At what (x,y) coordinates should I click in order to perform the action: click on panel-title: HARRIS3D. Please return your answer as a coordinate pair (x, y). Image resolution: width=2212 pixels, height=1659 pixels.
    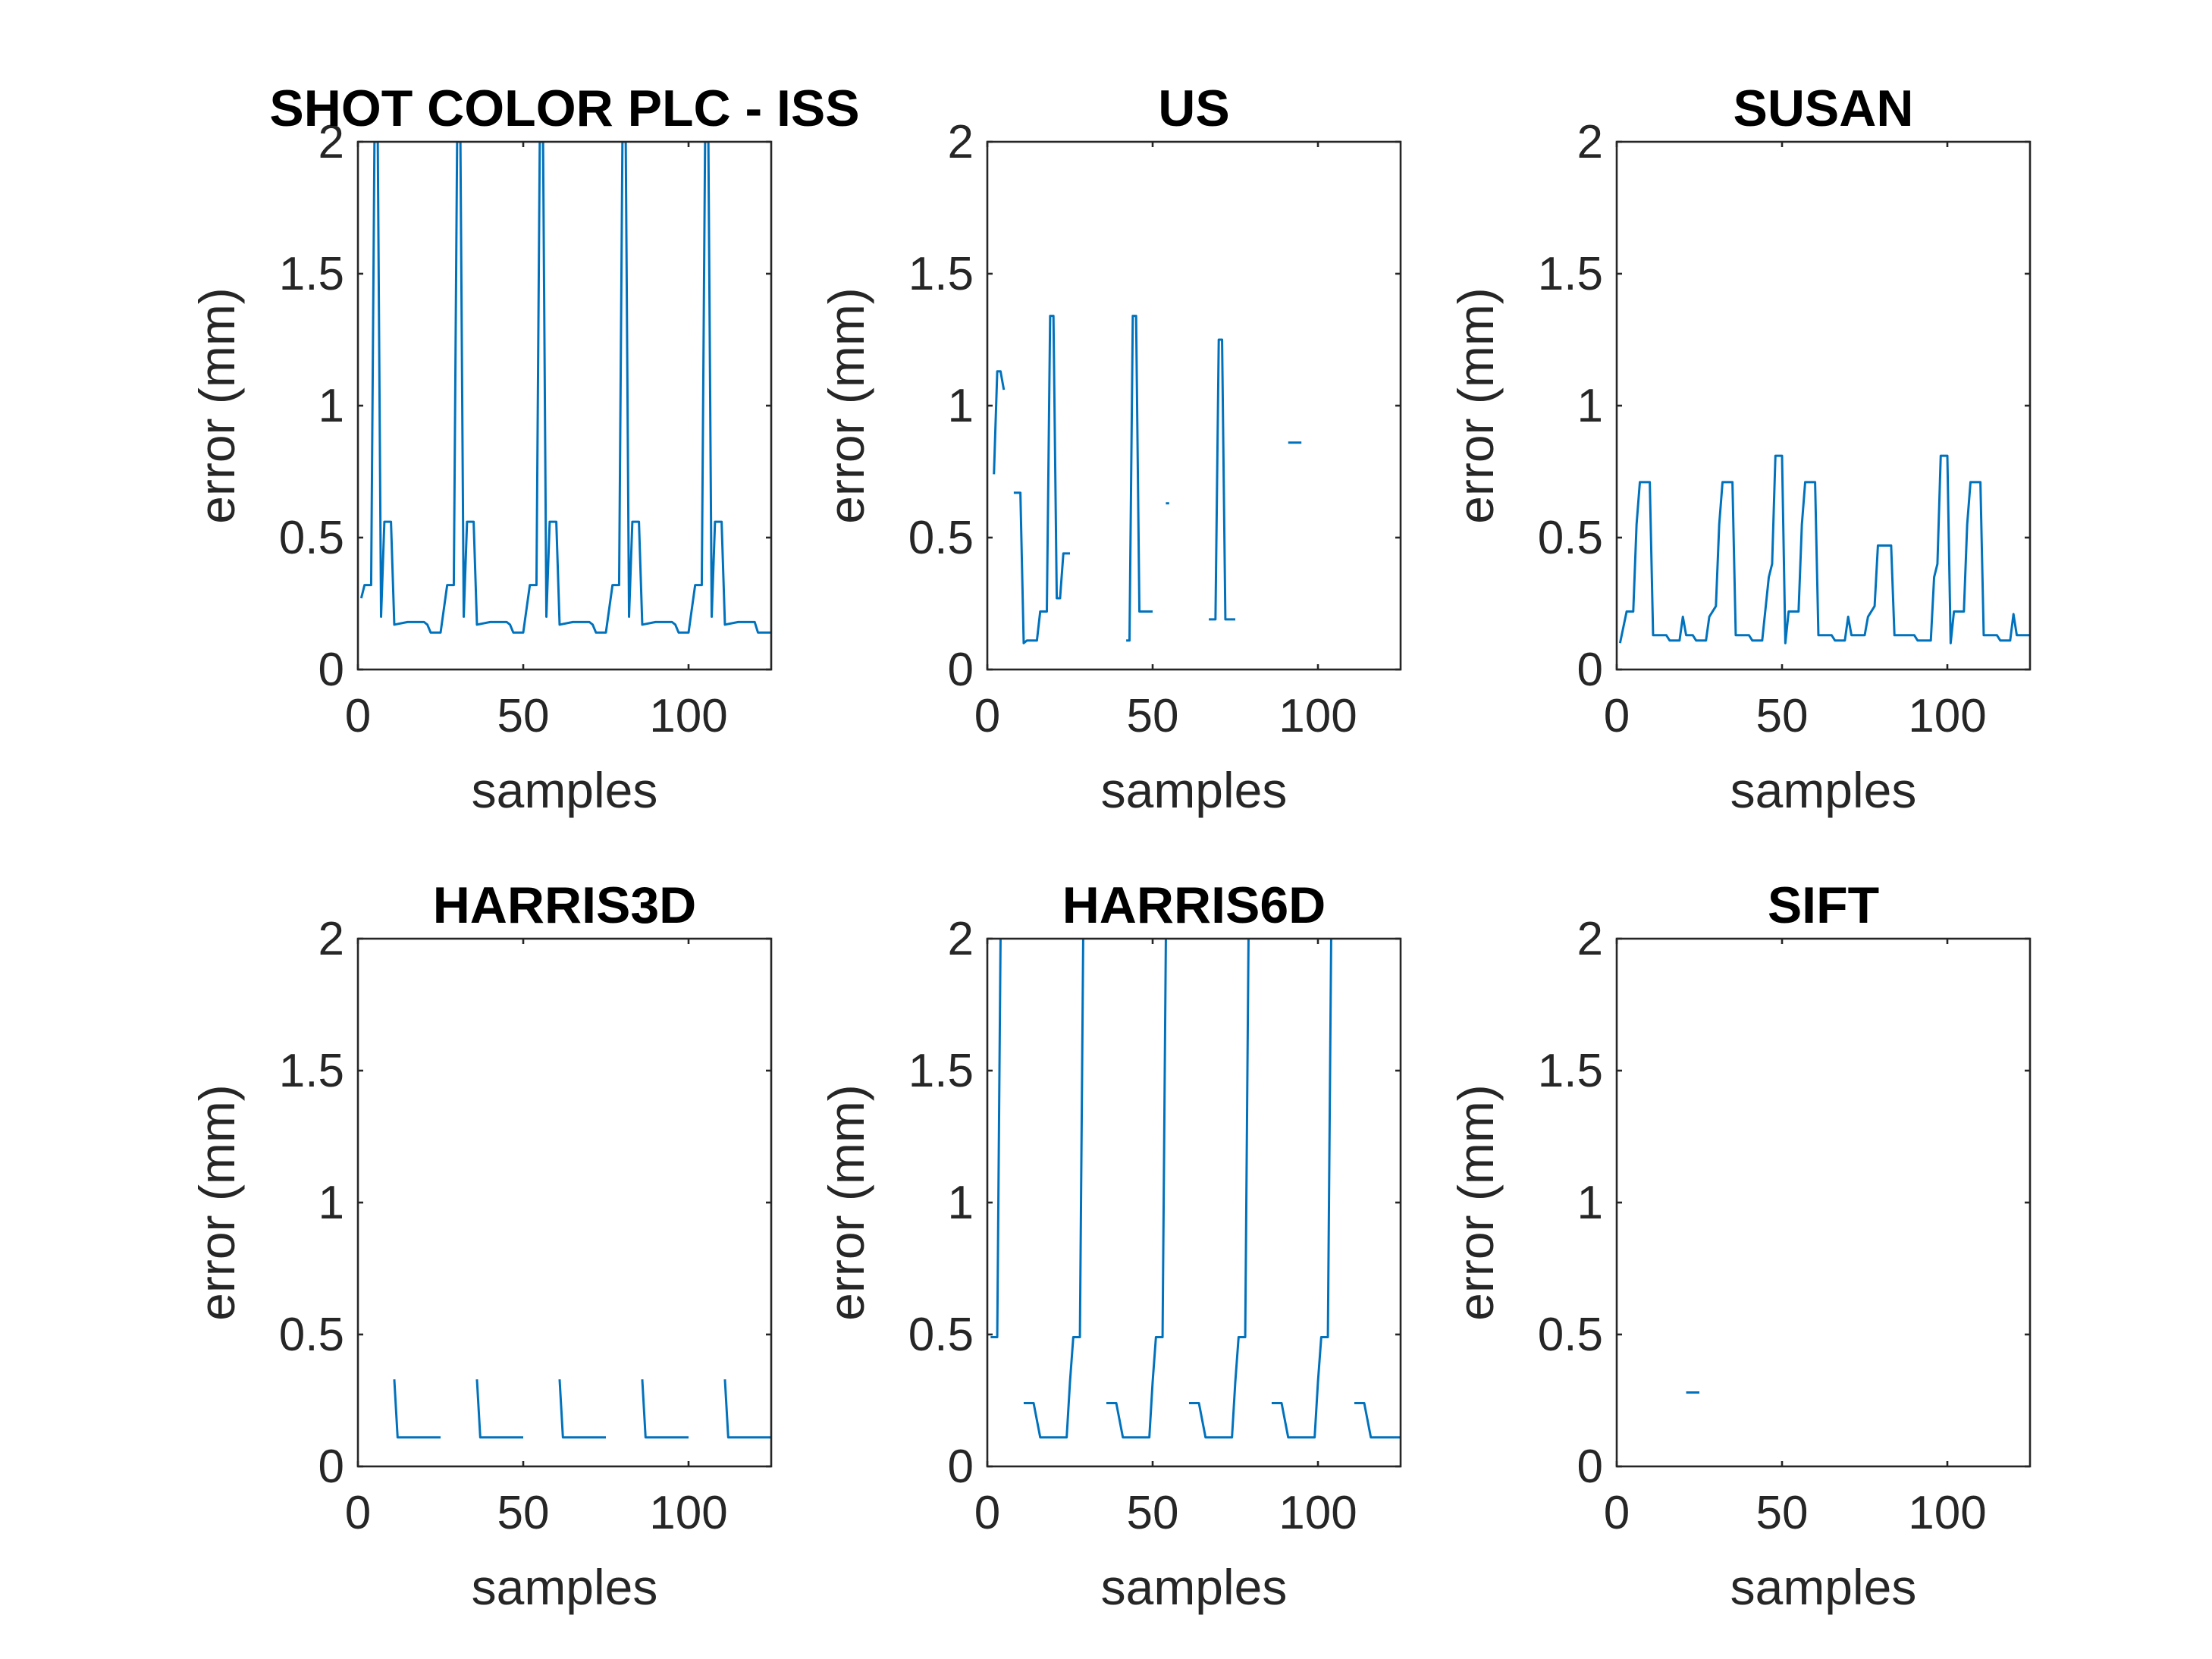
    Looking at the image, I should click on (565, 906).